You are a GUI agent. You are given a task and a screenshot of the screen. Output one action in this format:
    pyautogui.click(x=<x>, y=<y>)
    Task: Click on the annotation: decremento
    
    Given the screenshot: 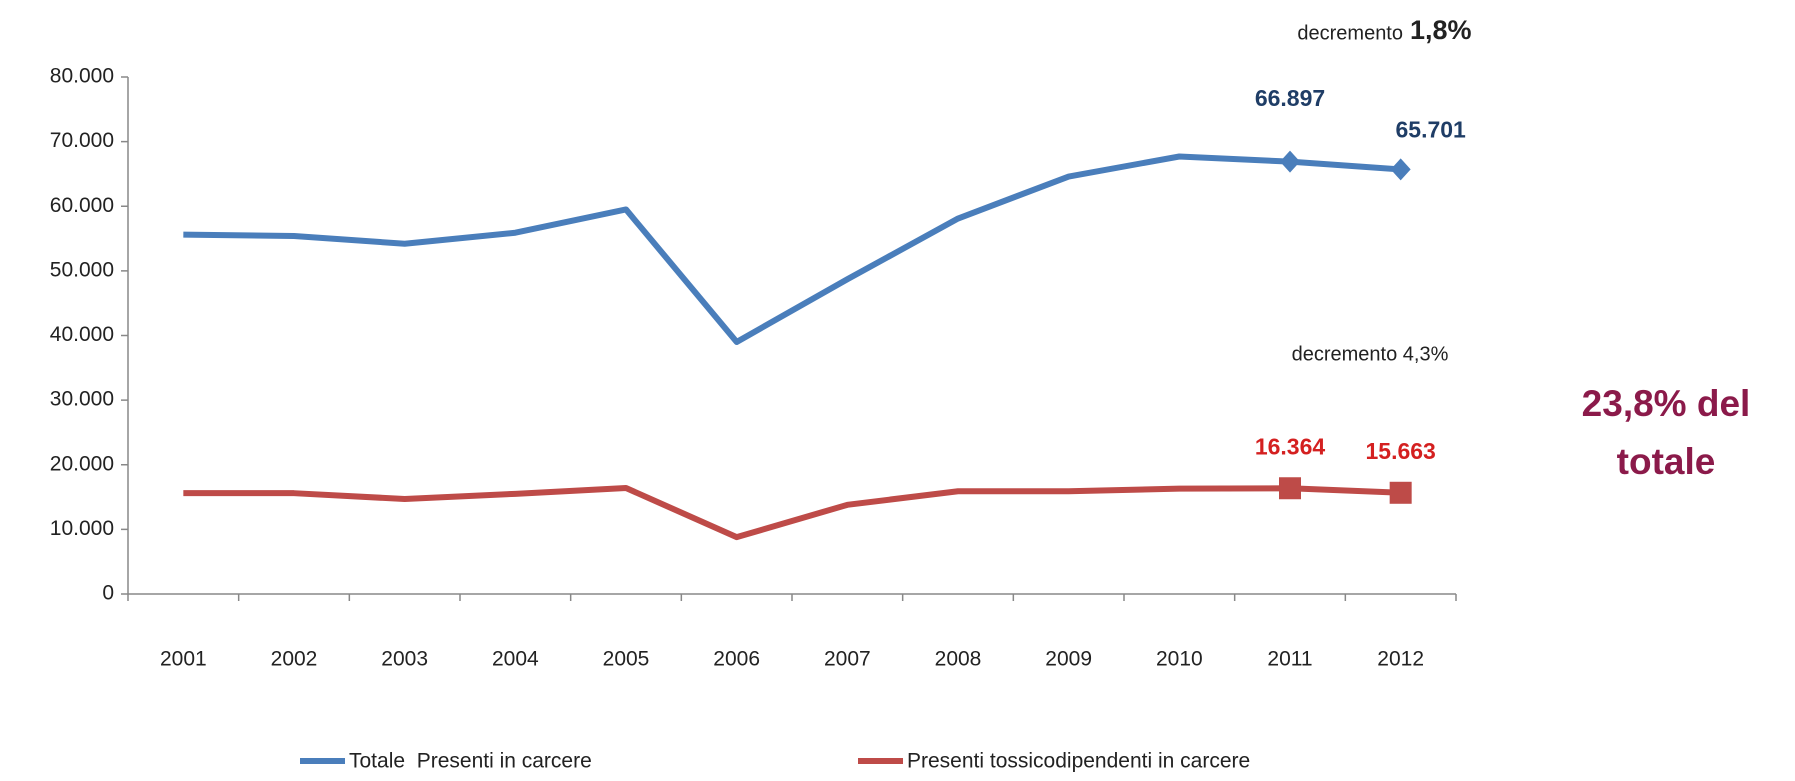 What is the action you would take?
    pyautogui.click(x=1350, y=33)
    